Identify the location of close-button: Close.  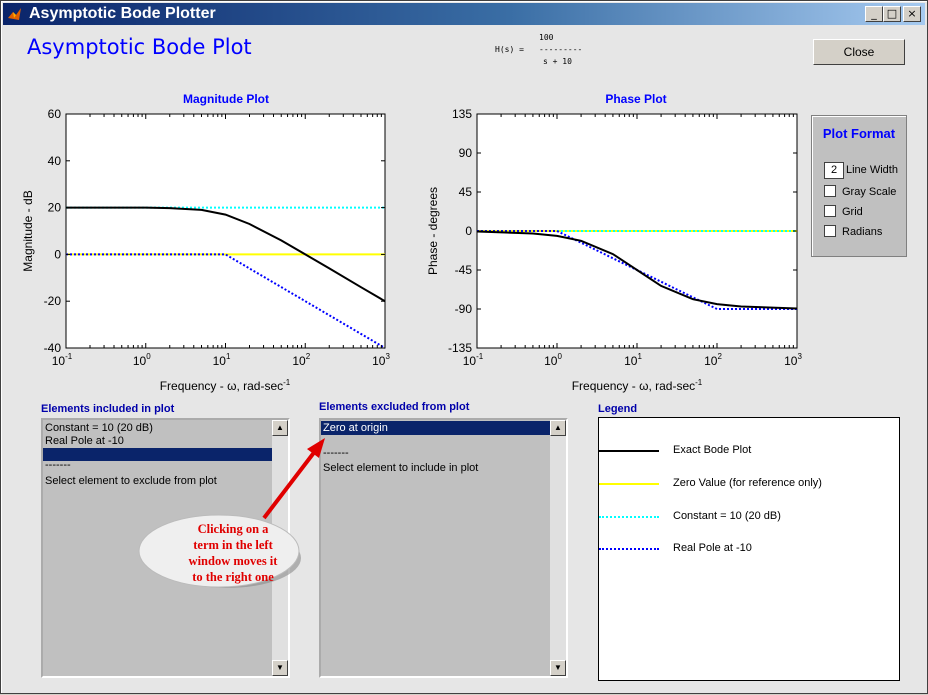
(859, 52).